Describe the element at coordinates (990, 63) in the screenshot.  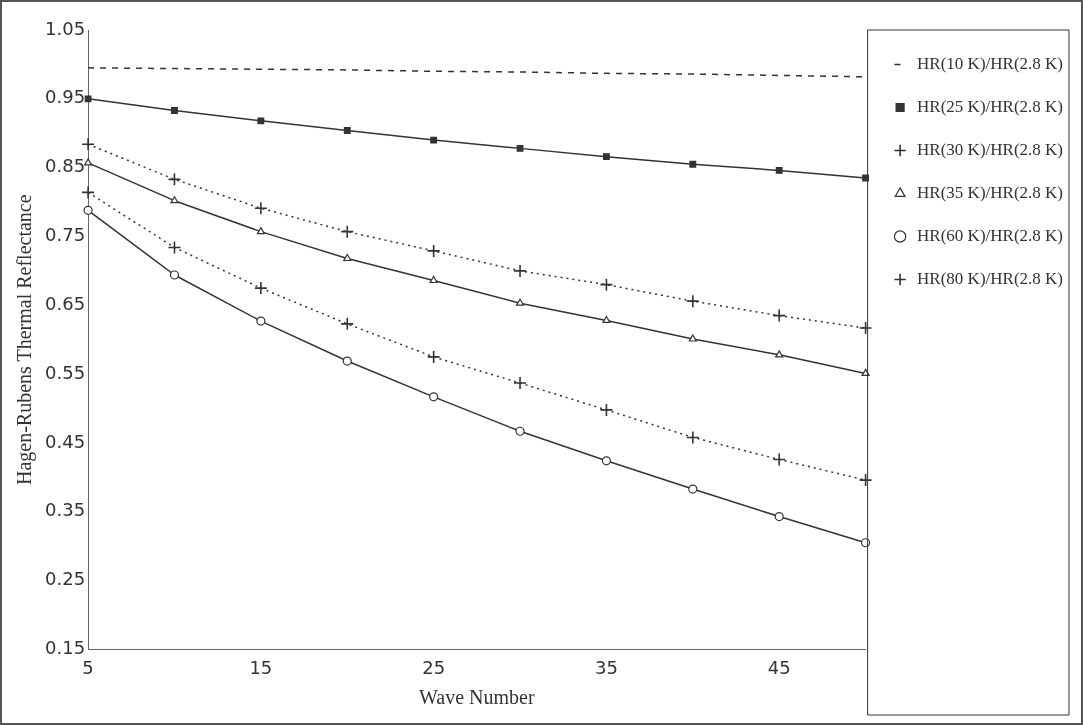
I see `legend-label: HR(10 K)/HR(2.8 K)` at that location.